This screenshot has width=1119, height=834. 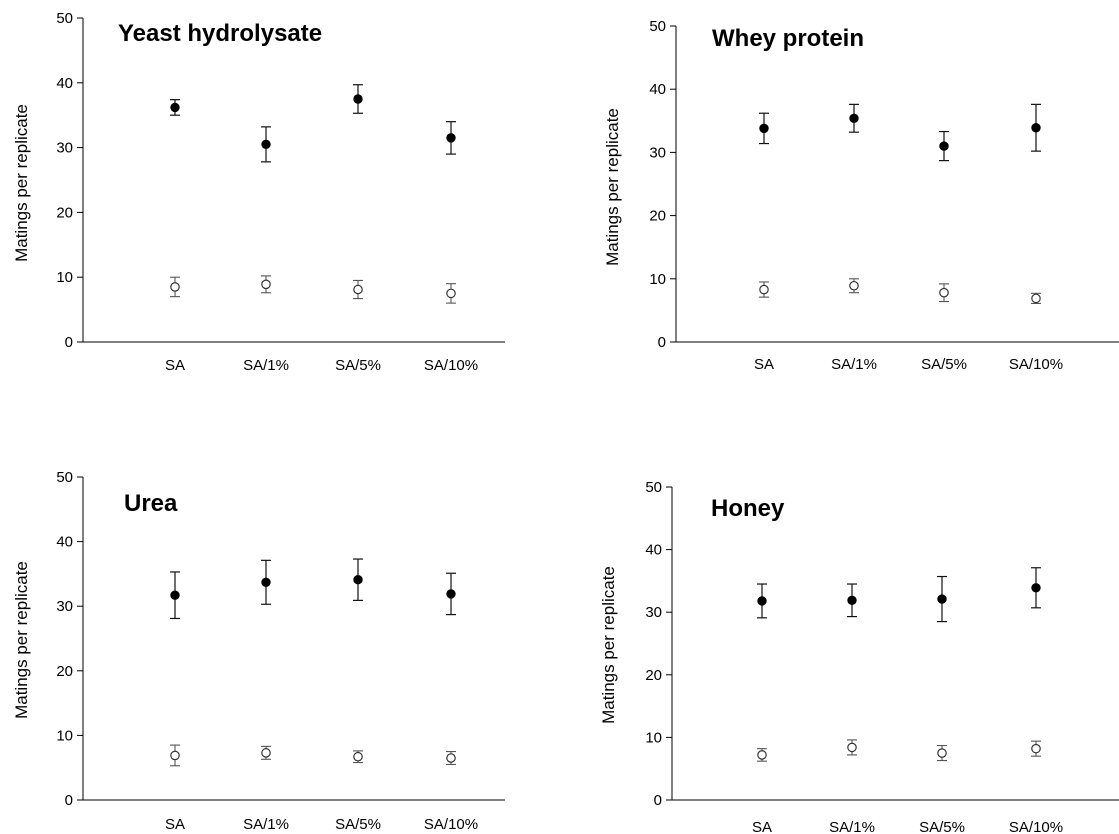 What do you see at coordinates (788, 38) in the screenshot?
I see `panel-title: Whey protein` at bounding box center [788, 38].